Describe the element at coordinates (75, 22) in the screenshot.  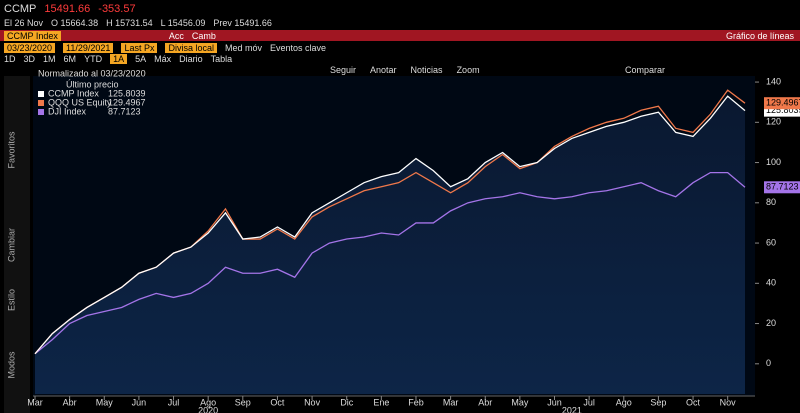
I see `quote-item: O 15664.38` at that location.